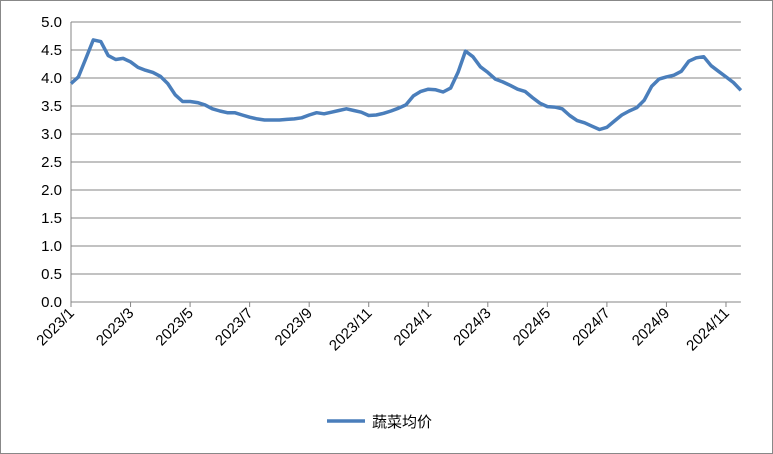 This screenshot has height=454, width=773. What do you see at coordinates (51, 246) in the screenshot?
I see `y-tick-label: 1.0` at bounding box center [51, 246].